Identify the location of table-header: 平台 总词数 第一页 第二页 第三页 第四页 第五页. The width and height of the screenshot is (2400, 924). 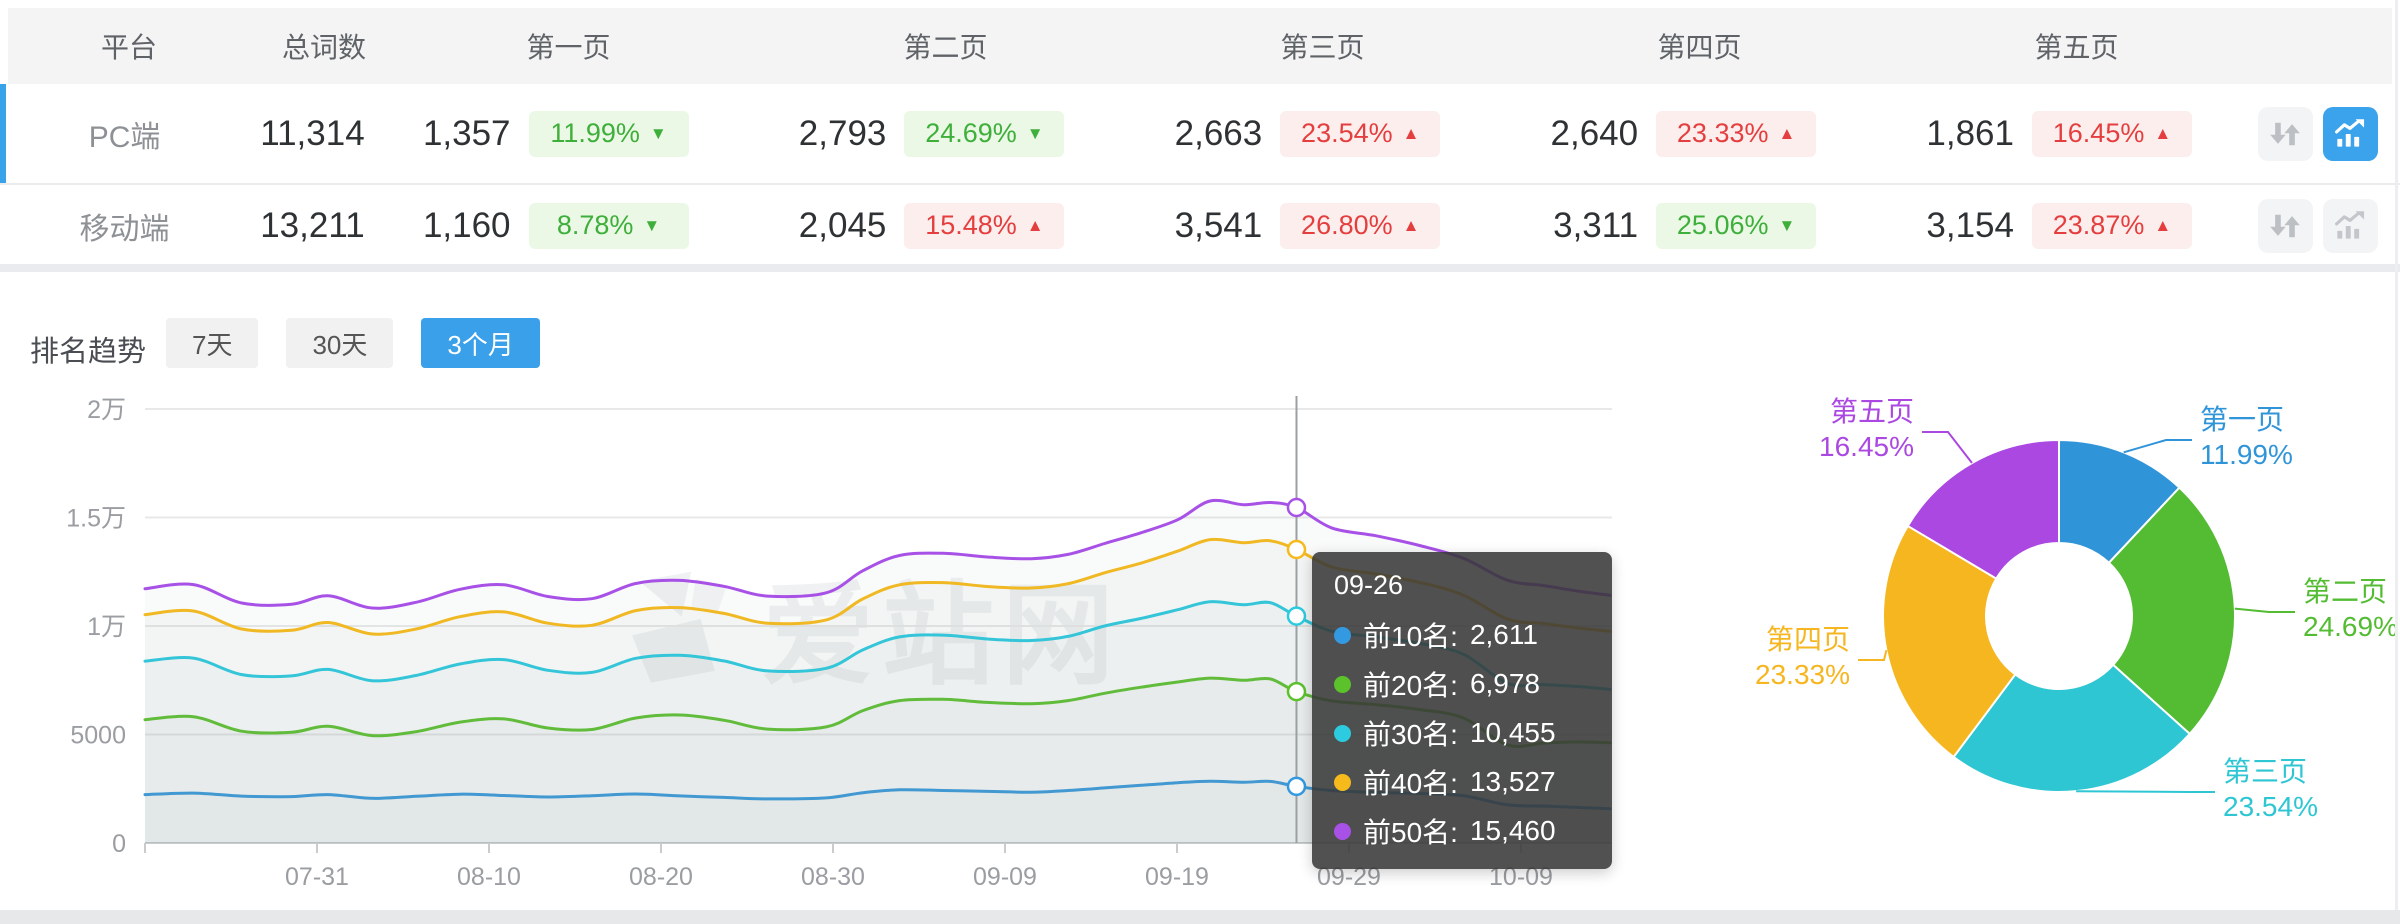
(1200, 46).